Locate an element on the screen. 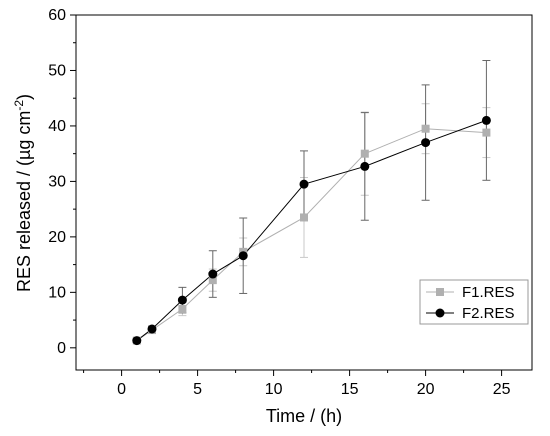  legend-label-f1: F1.RES is located at coordinates (488, 292).